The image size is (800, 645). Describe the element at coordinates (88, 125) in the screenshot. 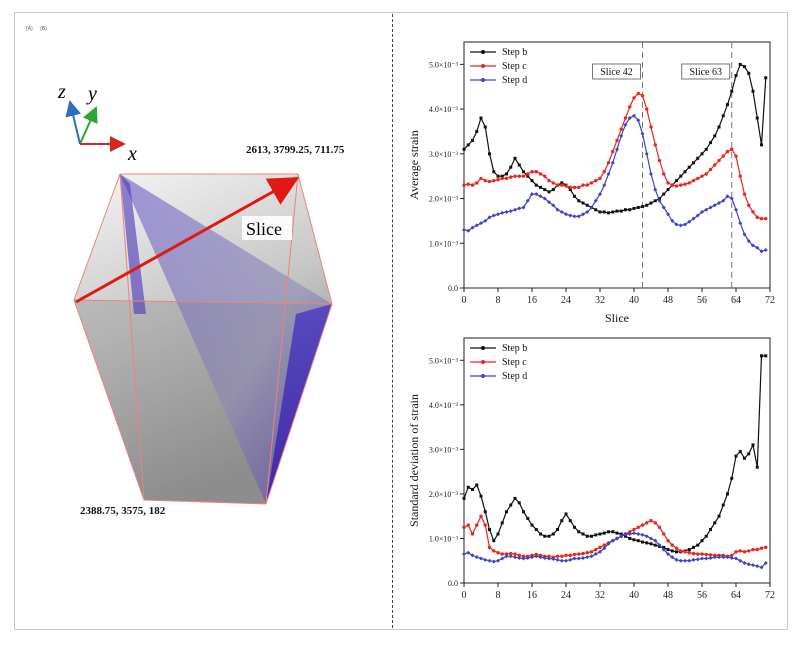

I see `y-axis-arrow` at that location.